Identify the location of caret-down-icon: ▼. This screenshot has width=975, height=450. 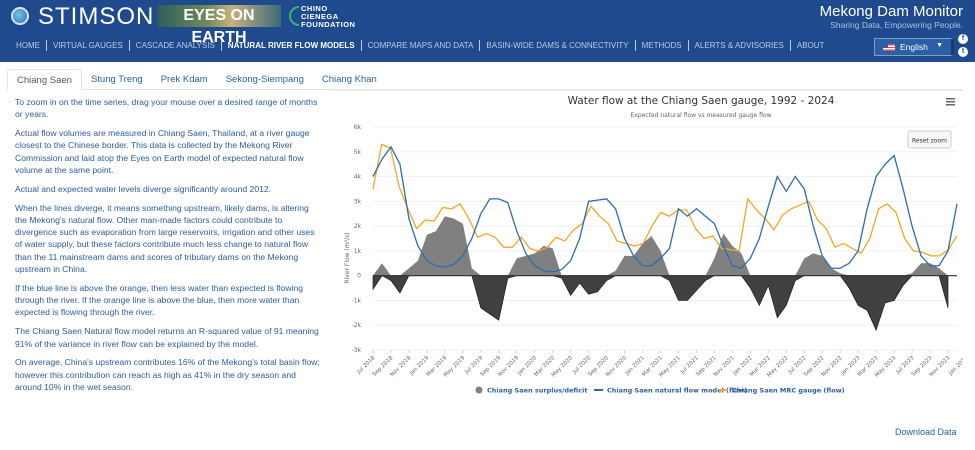
(939, 45).